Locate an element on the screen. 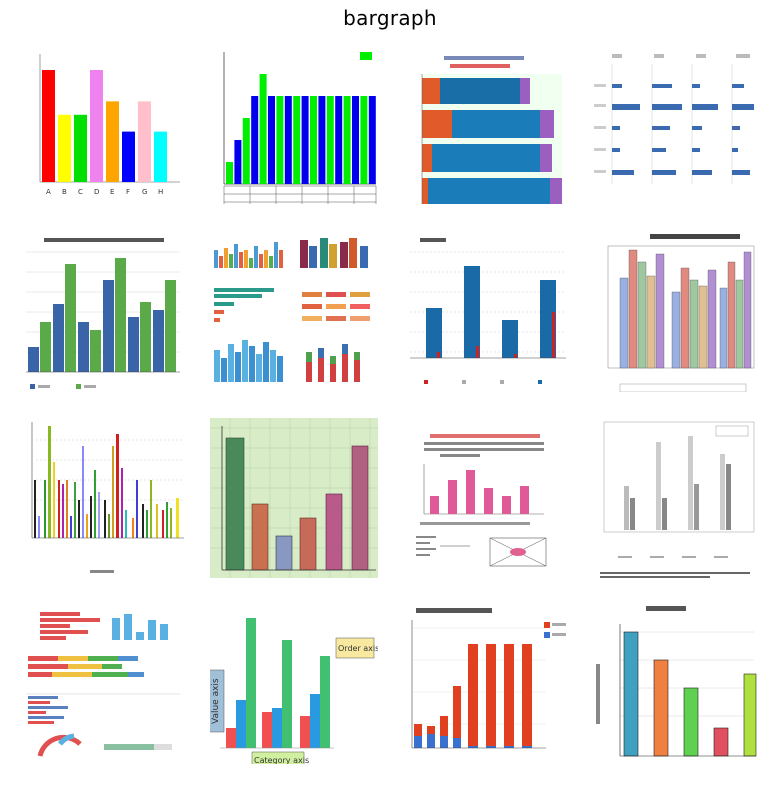 Image resolution: width=780 pixels, height=788 pixels. thumbnail-14: Value axis Order axis Category axis is located at coordinates (294, 684).